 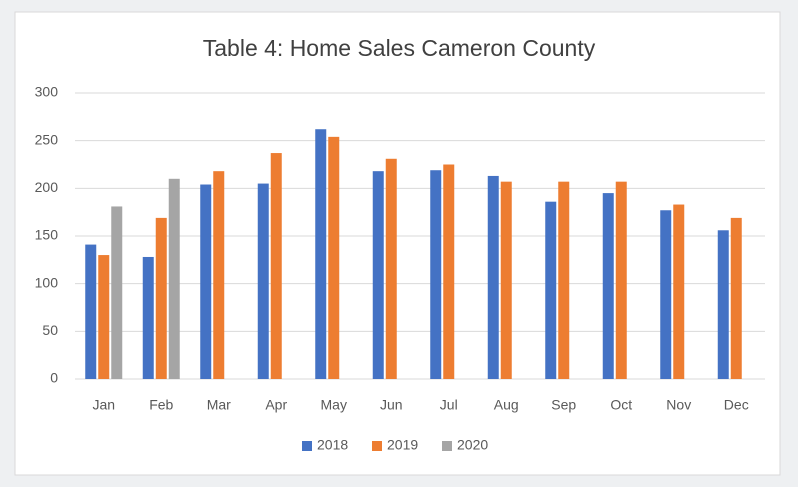 I want to click on x-tick-label: Mar, so click(x=219, y=405).